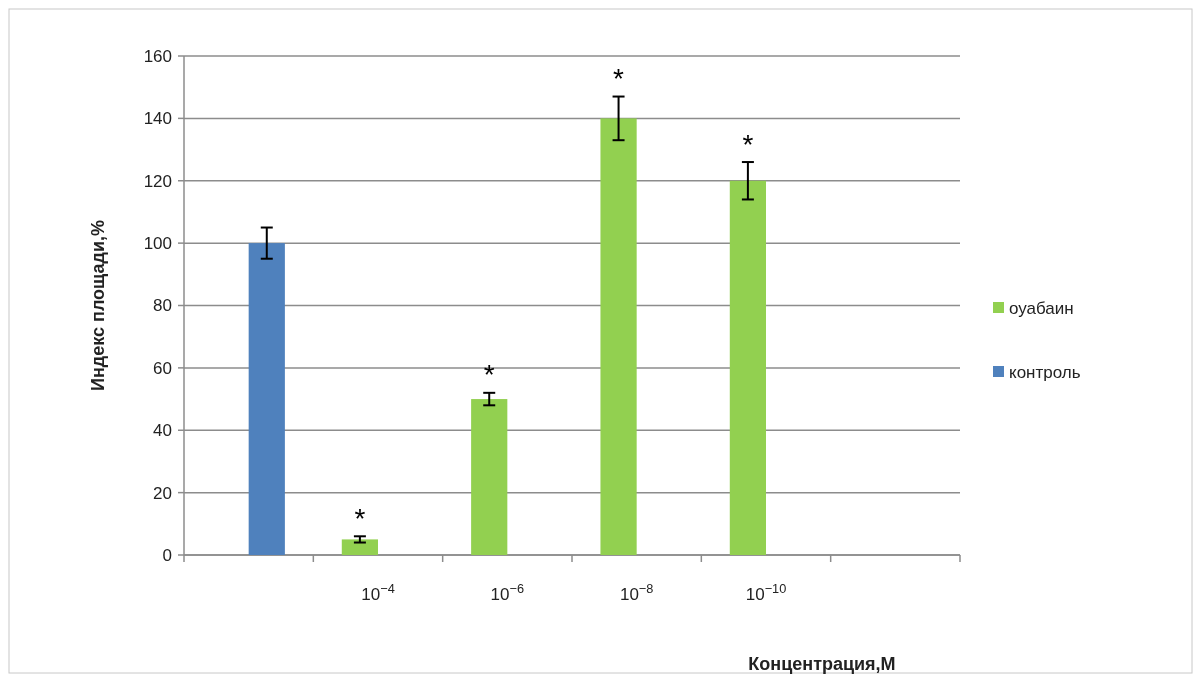 The width and height of the screenshot is (1201, 682). I want to click on y-tick-label: 80, so click(162, 306).